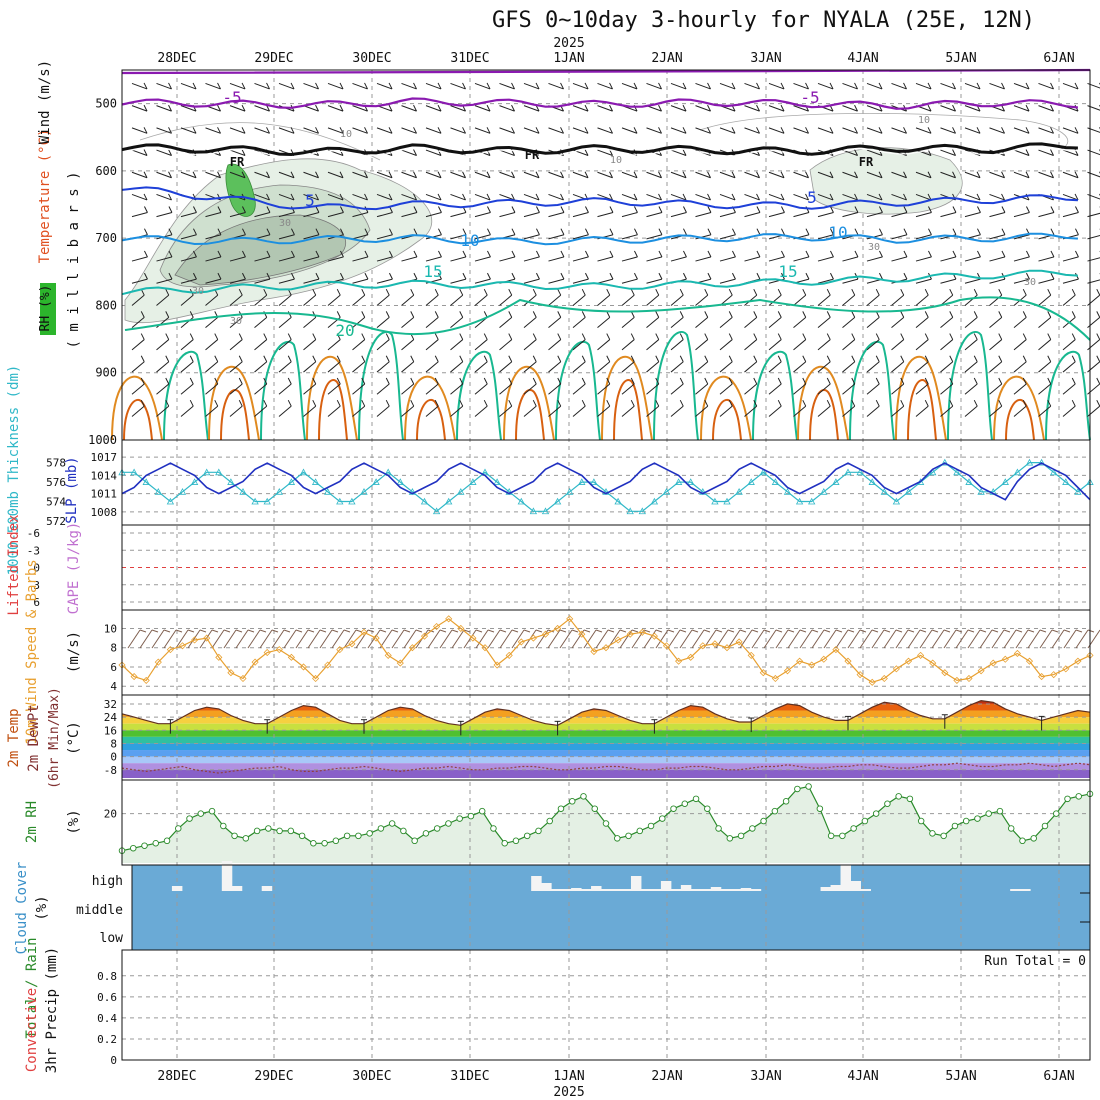  I want to click on thickness-tick-label: 576, so click(56, 482).